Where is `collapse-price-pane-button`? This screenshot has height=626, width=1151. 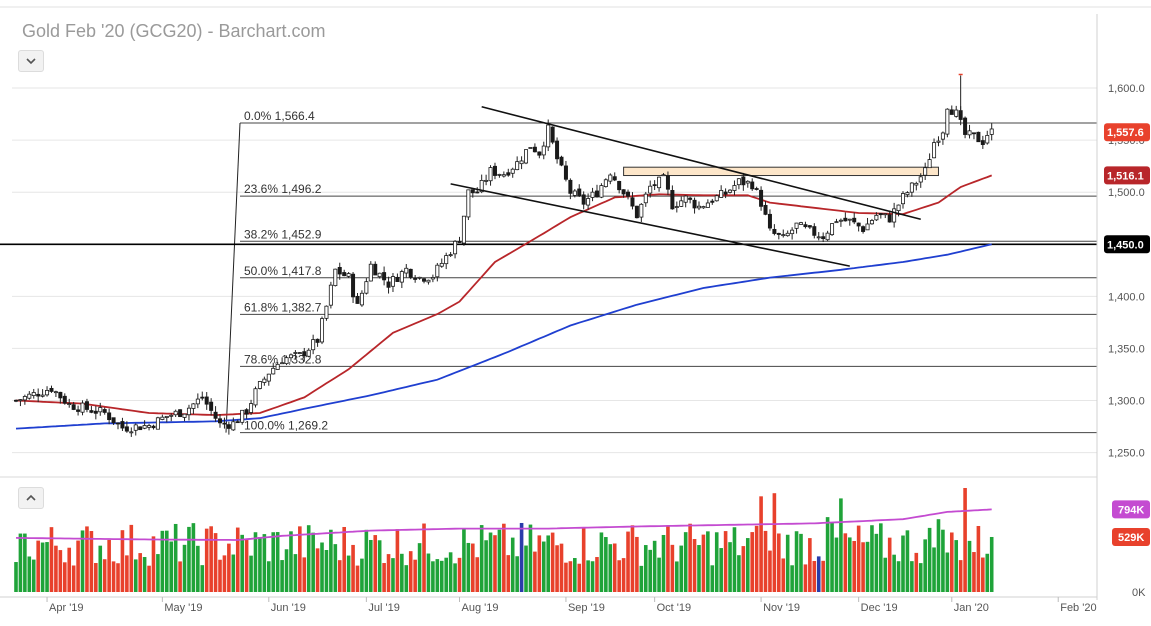 collapse-price-pane-button is located at coordinates (31, 61).